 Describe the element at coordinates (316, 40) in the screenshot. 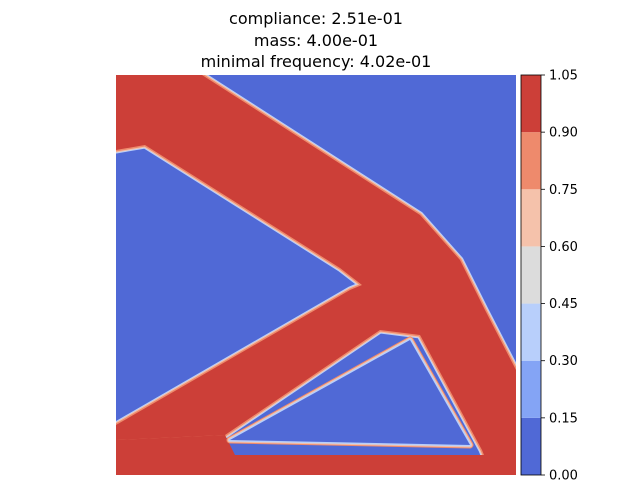

I see `chart-title-line-2: mass: 4.00e-01` at that location.